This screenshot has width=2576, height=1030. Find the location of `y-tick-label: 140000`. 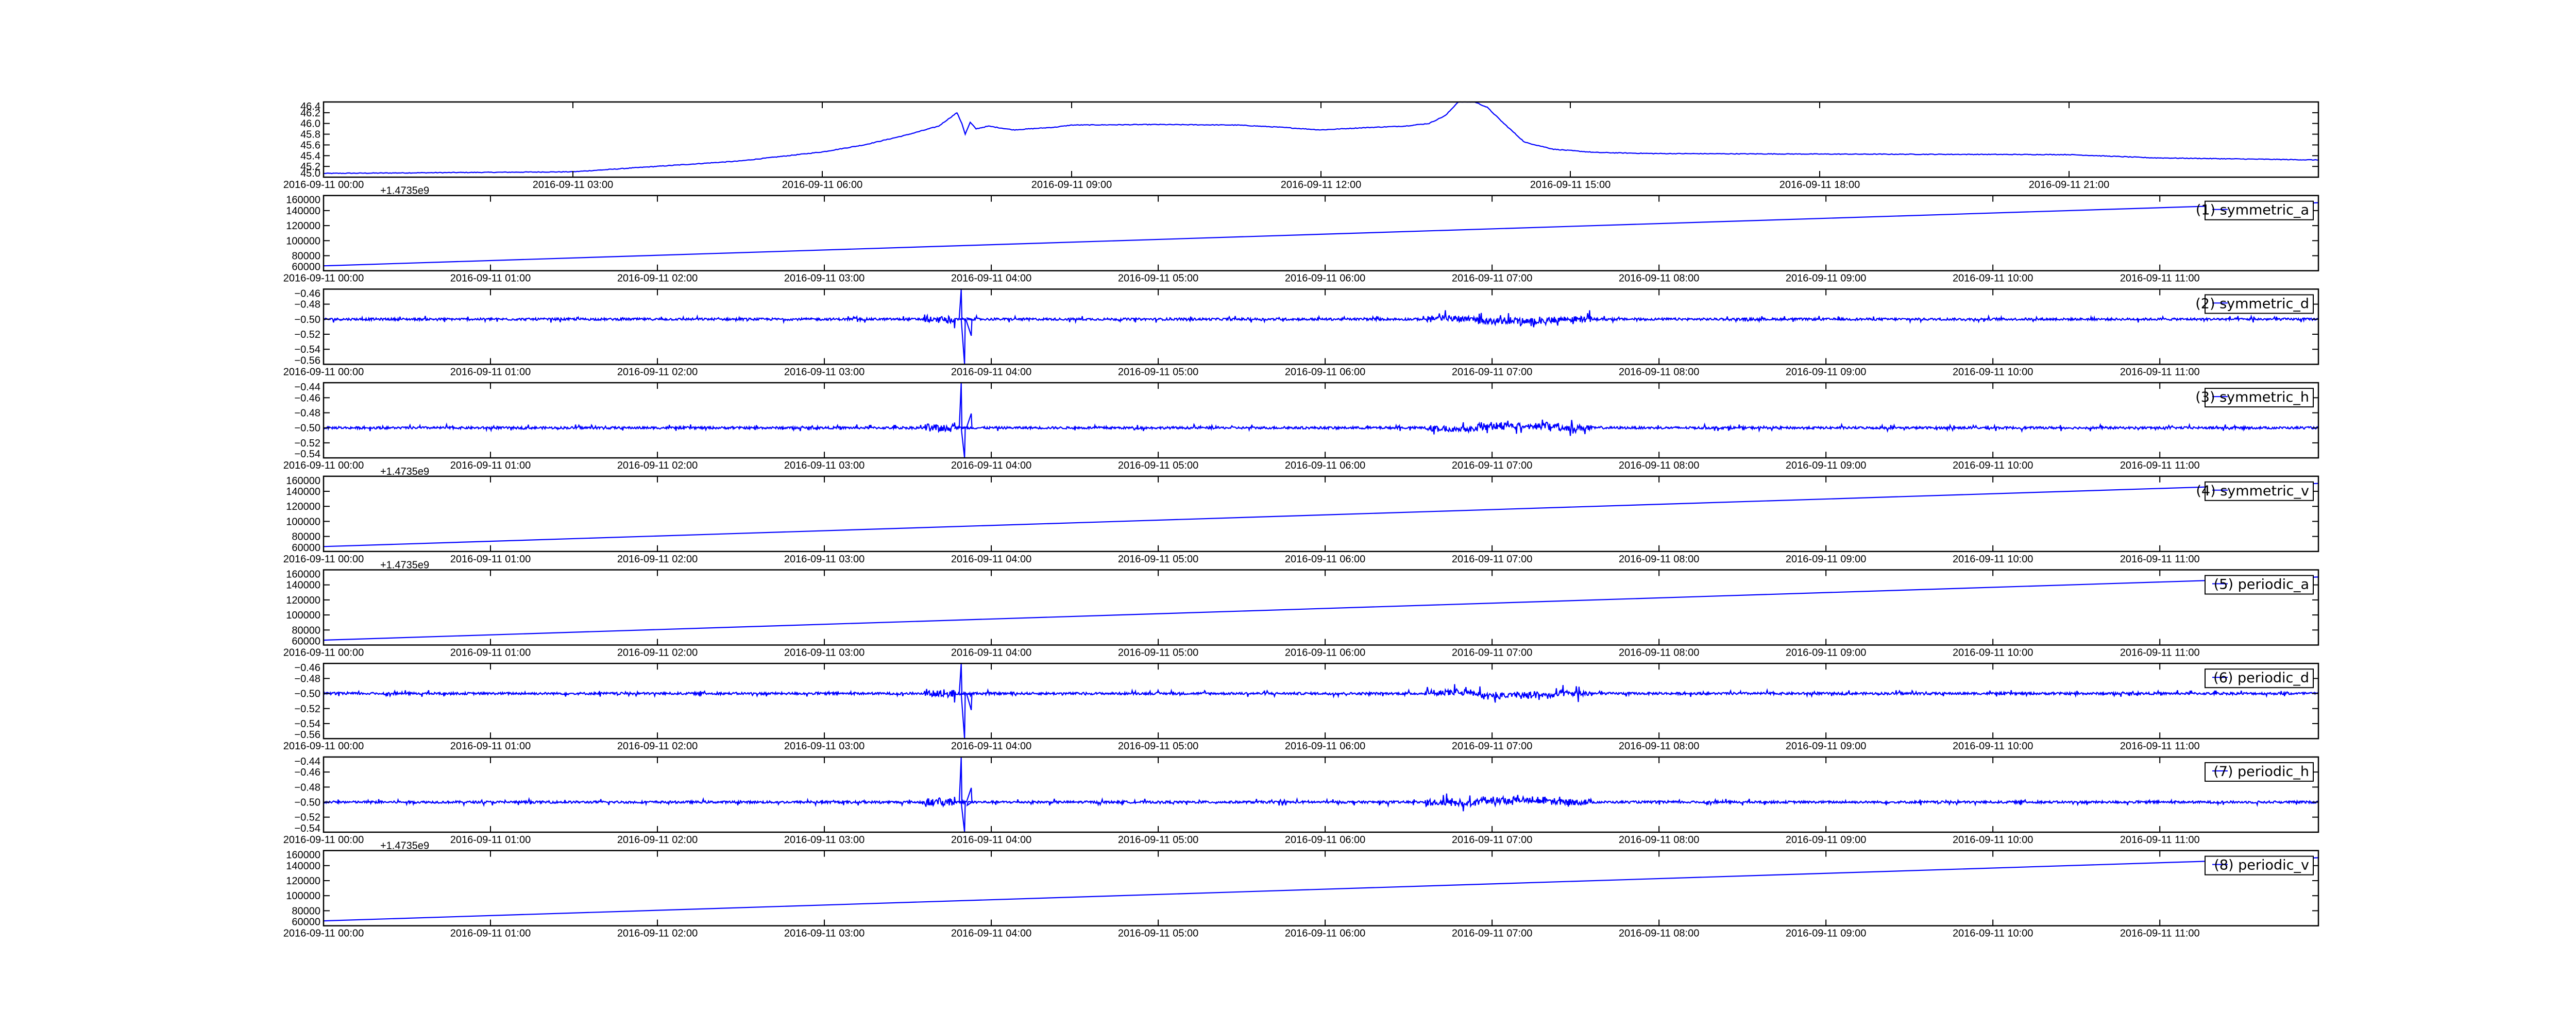

y-tick-label: 140000 is located at coordinates (303, 585).